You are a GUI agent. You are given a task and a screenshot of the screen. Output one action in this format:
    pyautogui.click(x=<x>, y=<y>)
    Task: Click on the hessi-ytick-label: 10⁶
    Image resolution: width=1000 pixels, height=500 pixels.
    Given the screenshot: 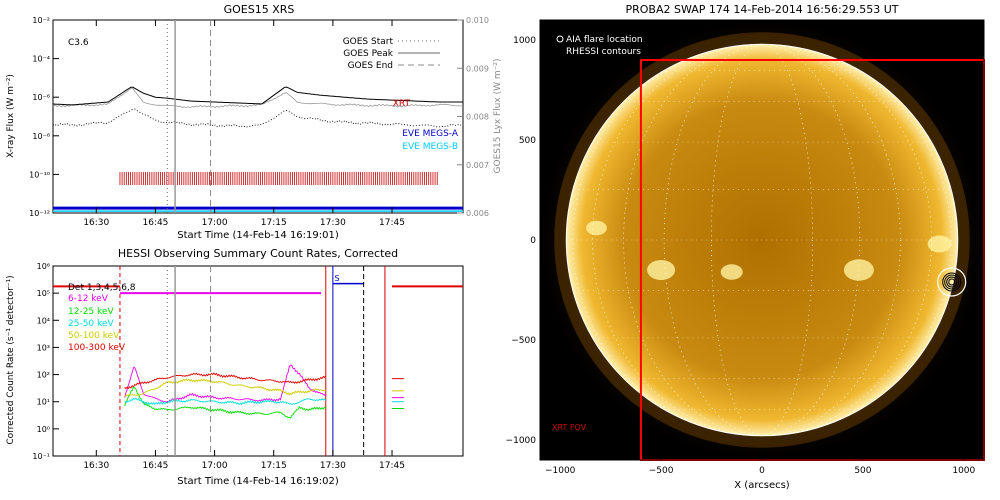 What is the action you would take?
    pyautogui.click(x=43, y=266)
    